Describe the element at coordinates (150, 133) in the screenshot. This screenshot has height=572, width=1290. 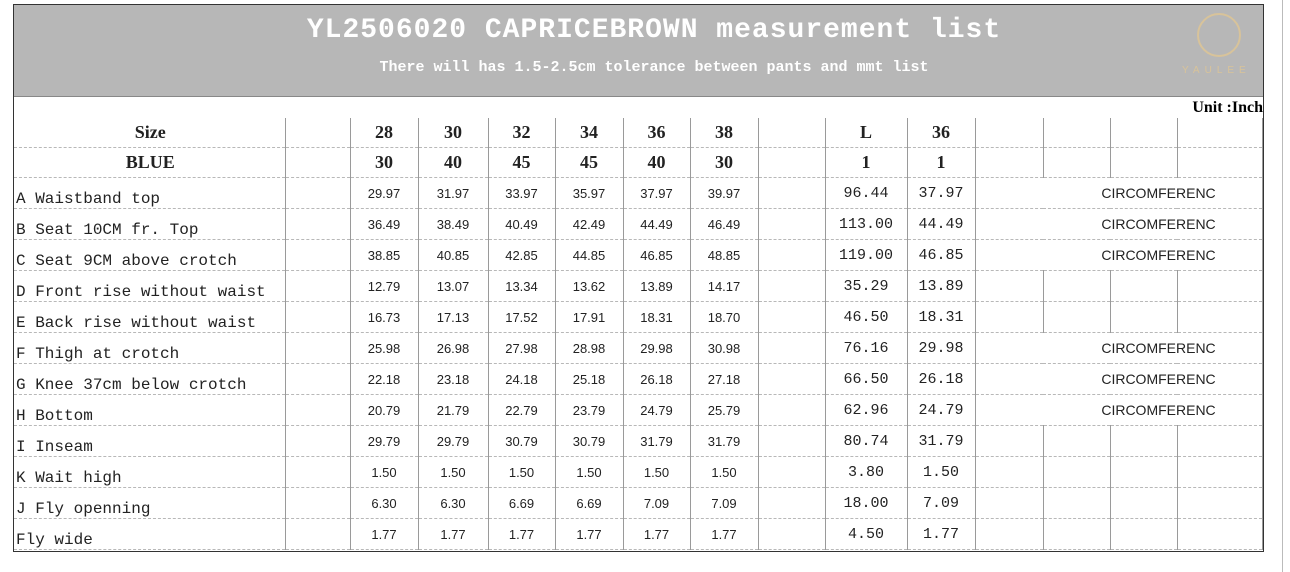
I see `row-label: Size` at that location.